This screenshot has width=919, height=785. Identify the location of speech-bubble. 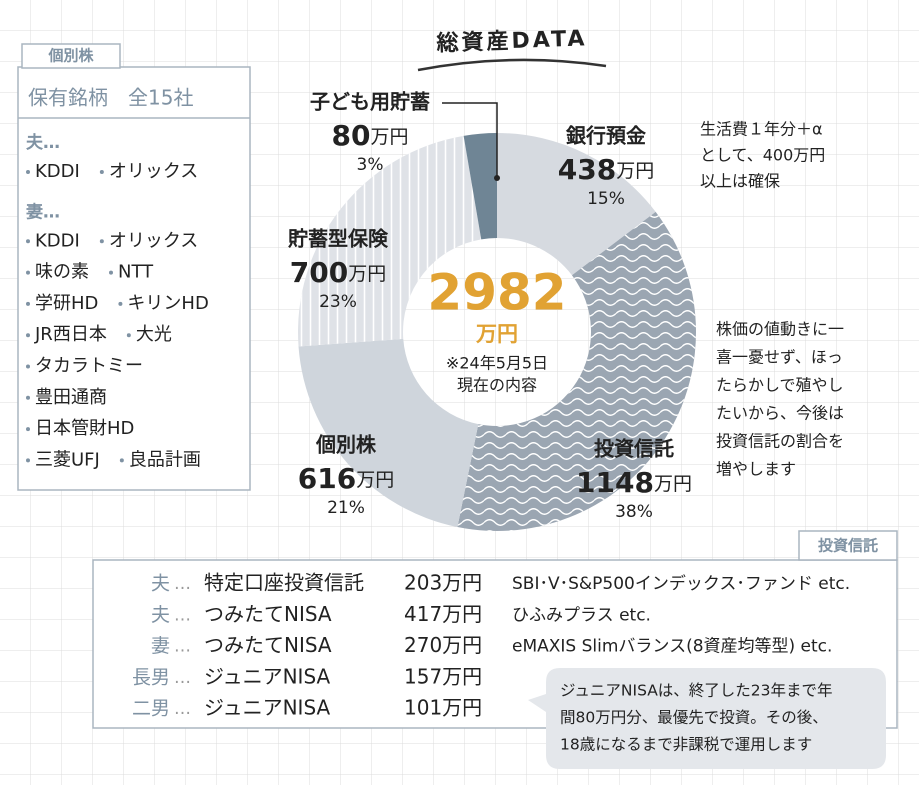
(707, 718).